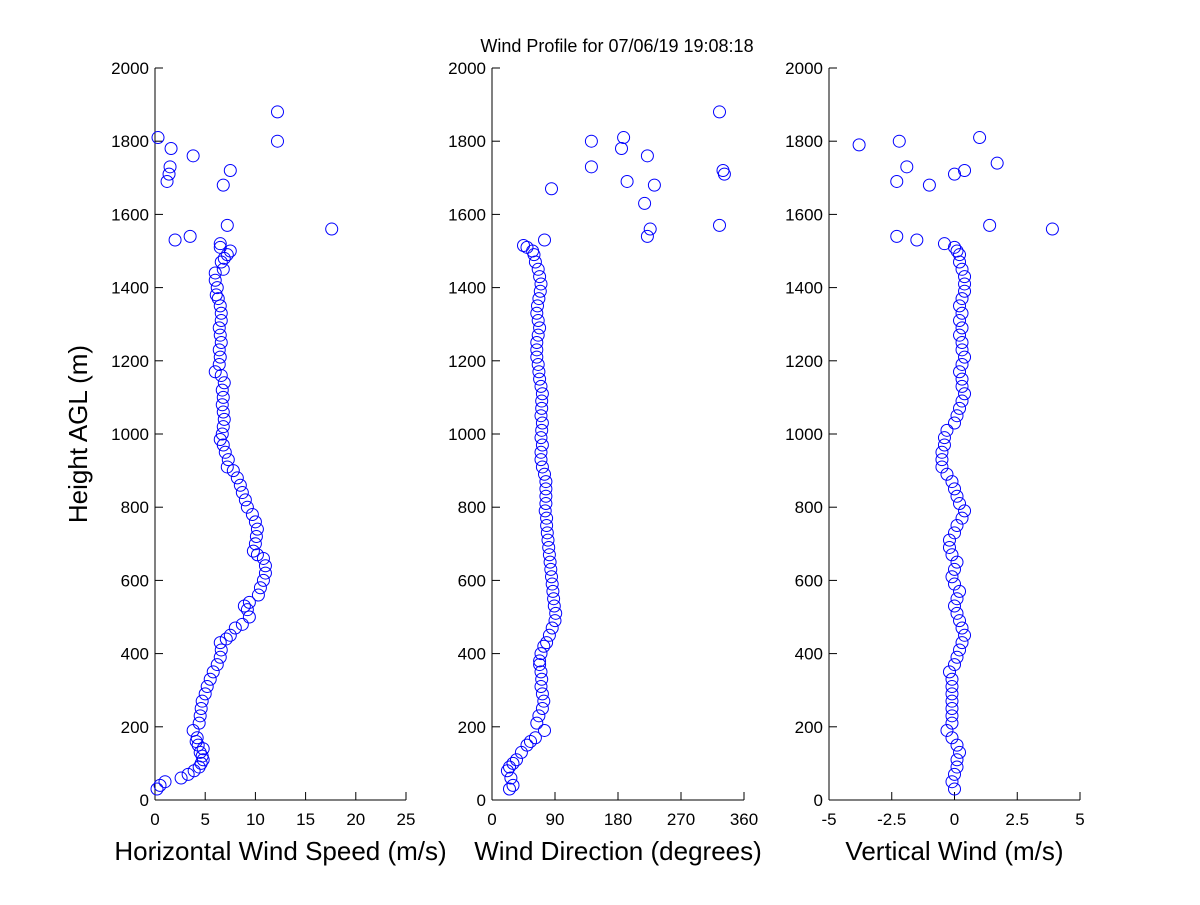  I want to click on x-axis-title-3: Vertical Wind (m/s), so click(954, 851).